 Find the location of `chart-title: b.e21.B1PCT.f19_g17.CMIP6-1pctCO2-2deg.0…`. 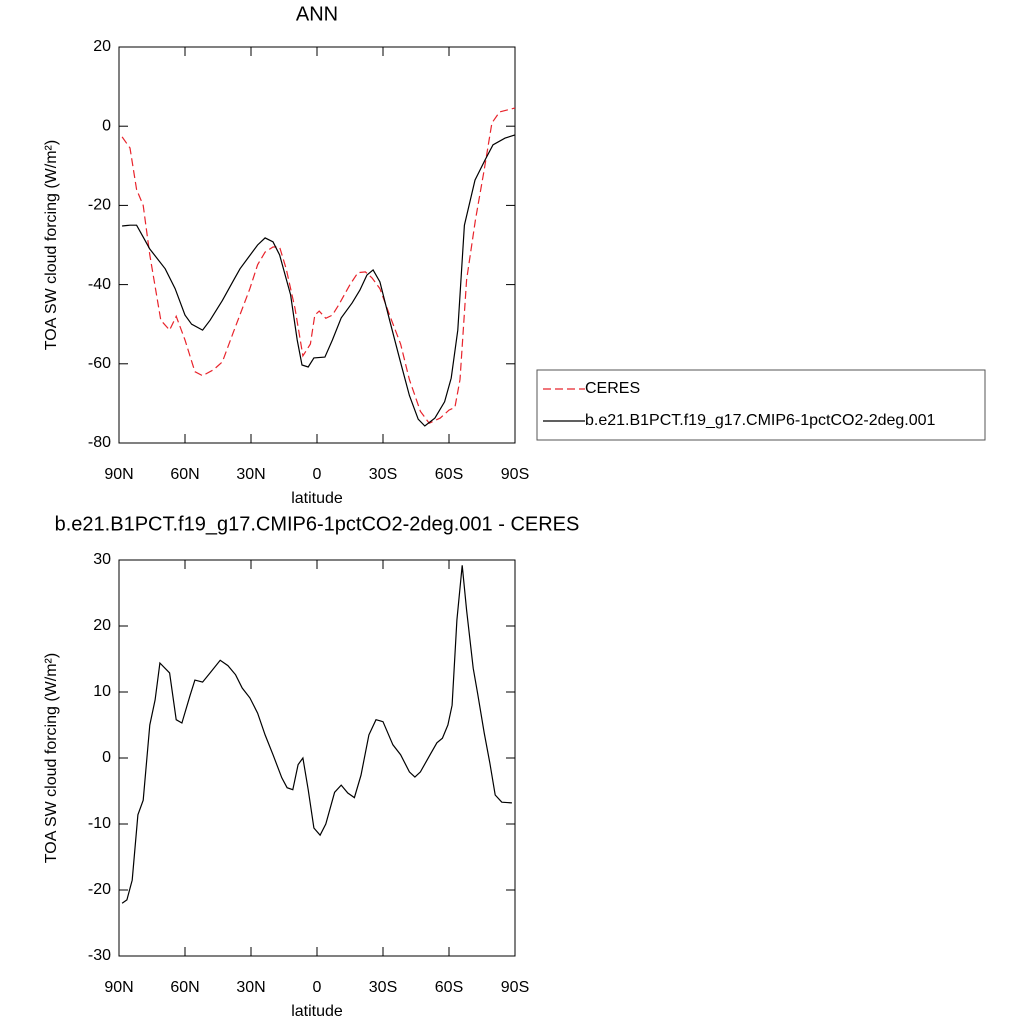

chart-title: b.e21.B1PCT.f19_g17.CMIP6-1pctCO2-2deg.0… is located at coordinates (317, 524).